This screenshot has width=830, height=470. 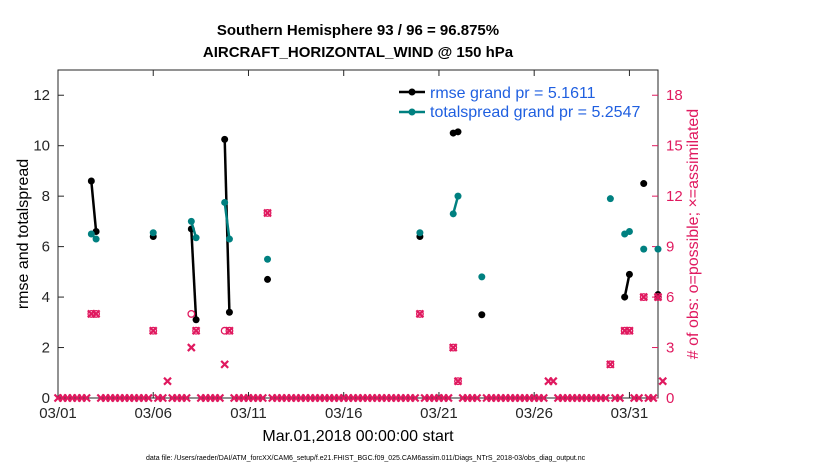 I want to click on y-right-tick-label: 18, so click(x=674, y=95).